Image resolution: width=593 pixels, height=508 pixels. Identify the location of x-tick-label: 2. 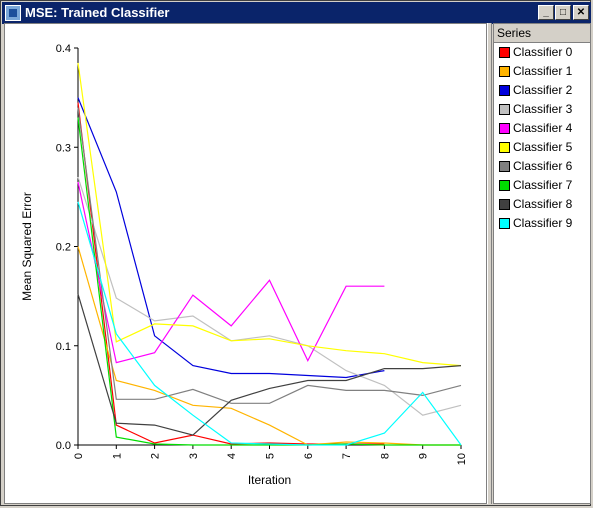
(156, 456).